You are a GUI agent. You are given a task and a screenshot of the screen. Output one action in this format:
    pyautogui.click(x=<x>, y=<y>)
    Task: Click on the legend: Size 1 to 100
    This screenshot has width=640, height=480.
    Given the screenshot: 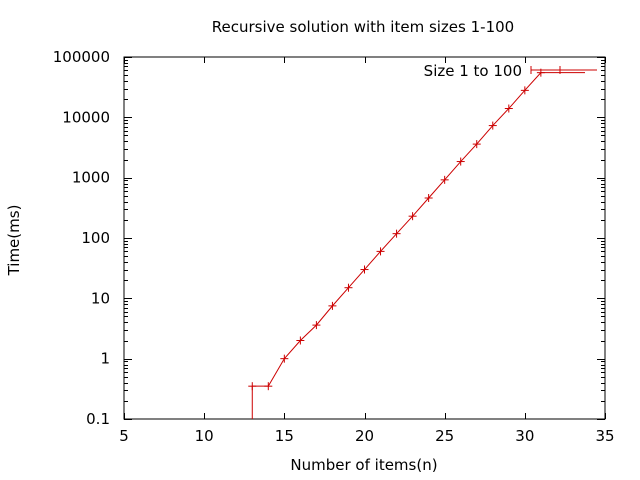 What is the action you would take?
    pyautogui.click(x=510, y=71)
    